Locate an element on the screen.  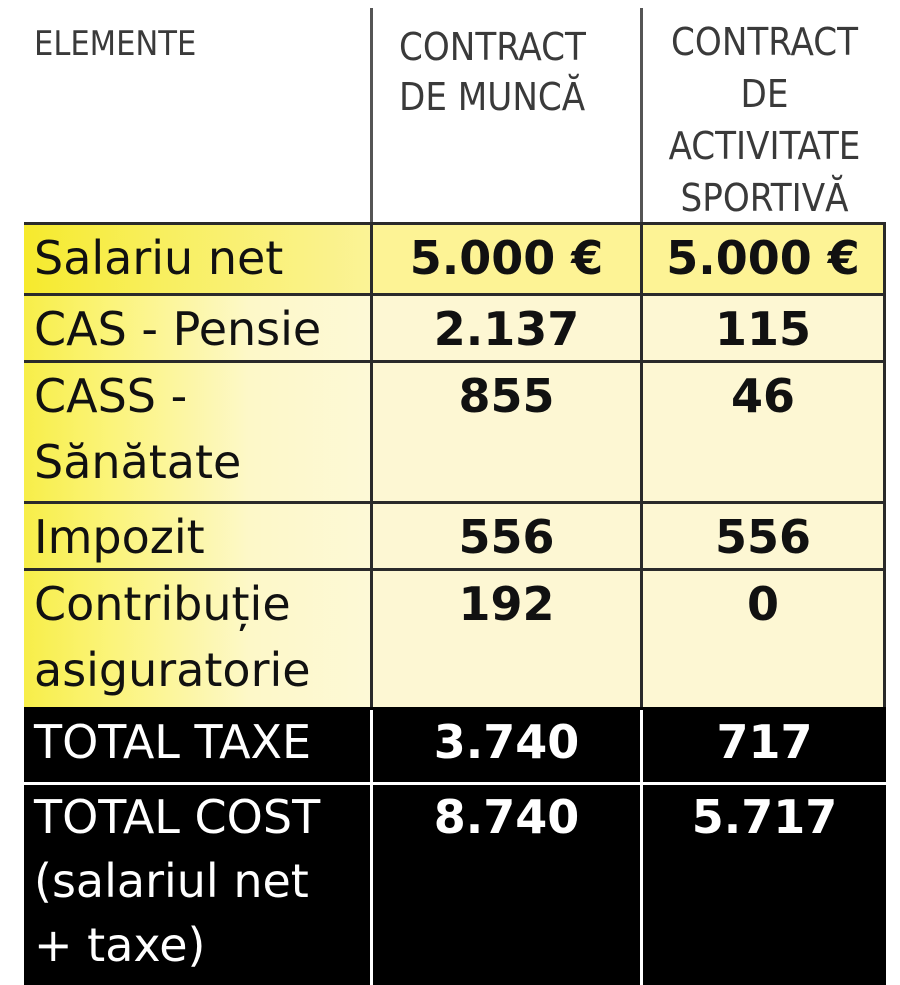
value-contract-munca: 192 is located at coordinates (505, 639).